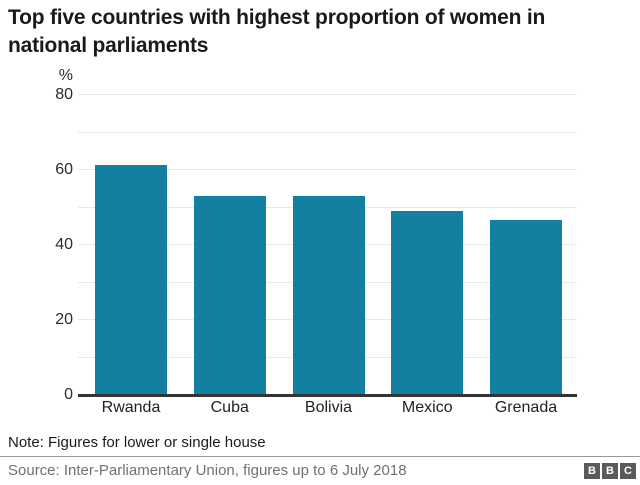  What do you see at coordinates (526, 307) in the screenshot?
I see `bar-grenada` at bounding box center [526, 307].